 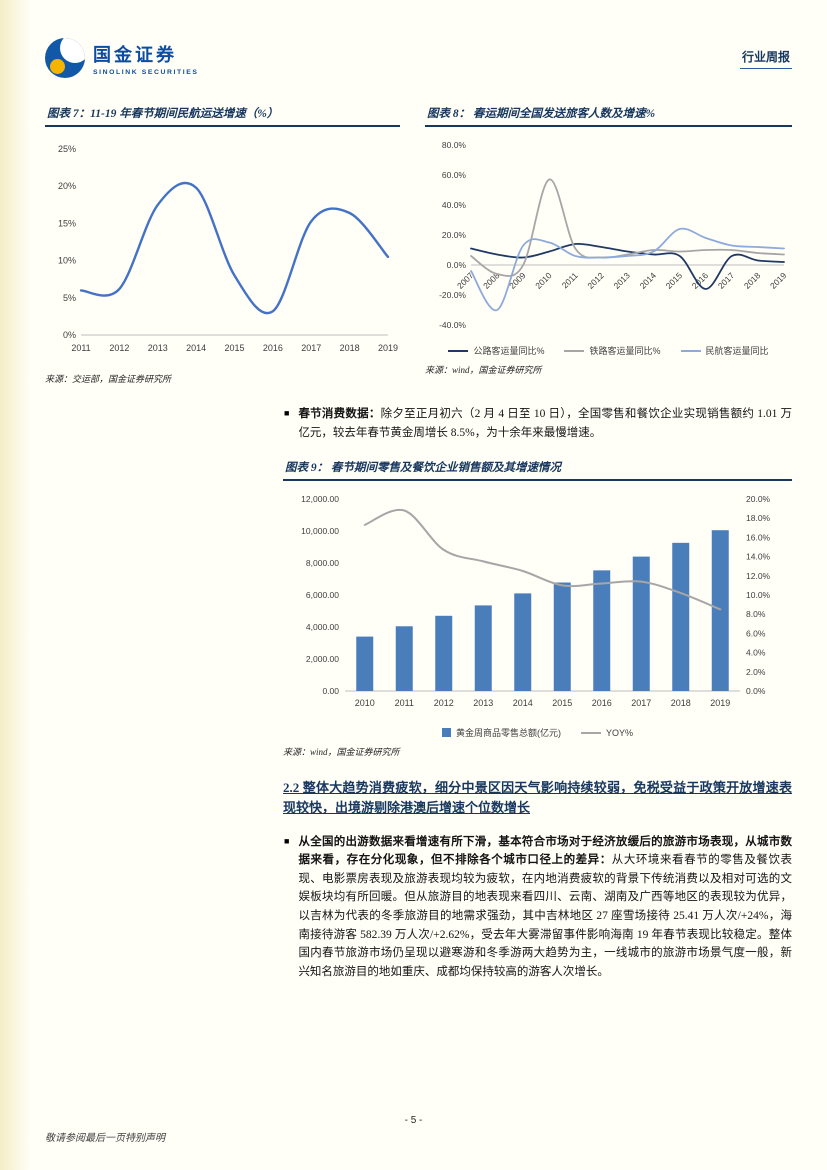 I want to click on retail-total-bar-swatch, so click(x=446, y=733).